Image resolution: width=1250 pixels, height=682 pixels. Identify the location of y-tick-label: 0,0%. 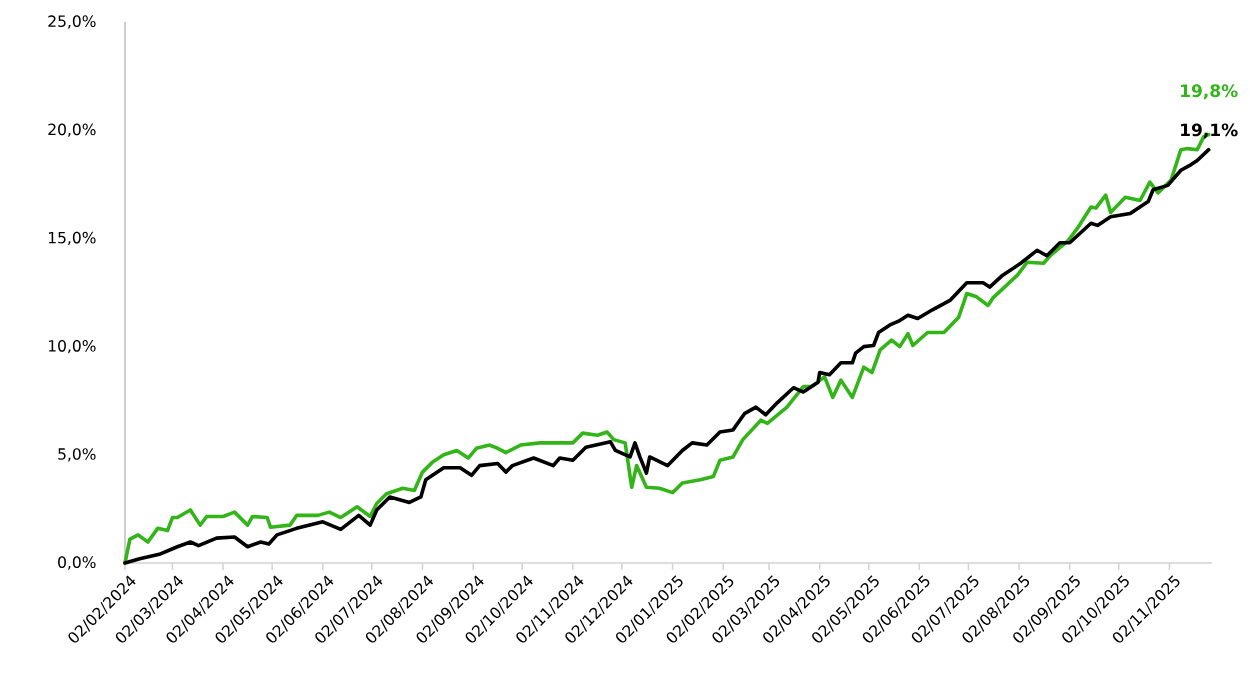
(77, 563).